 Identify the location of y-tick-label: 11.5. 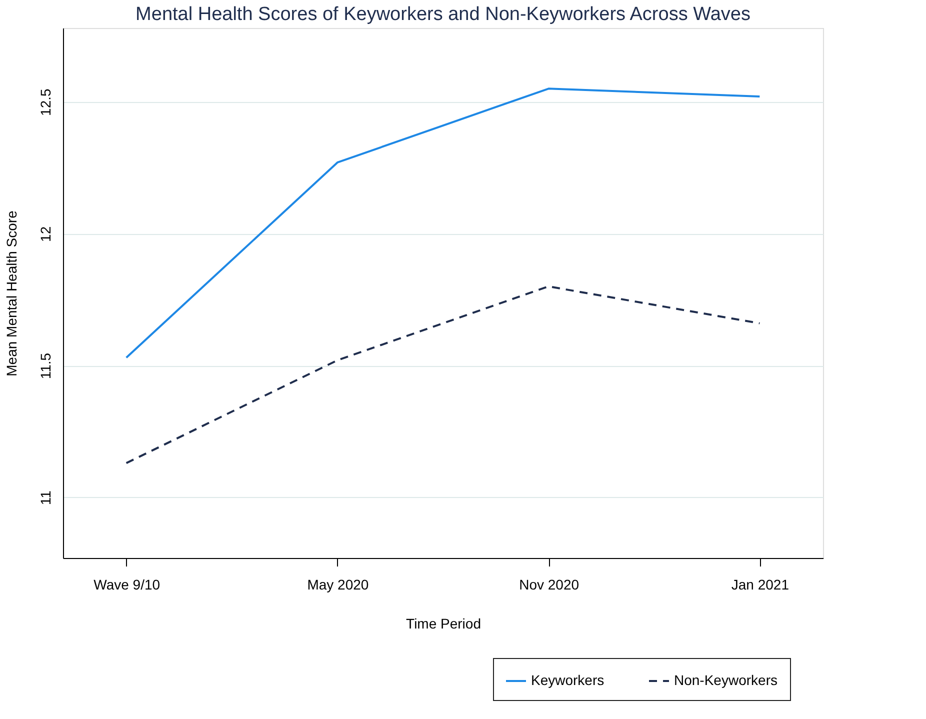
(46, 366).